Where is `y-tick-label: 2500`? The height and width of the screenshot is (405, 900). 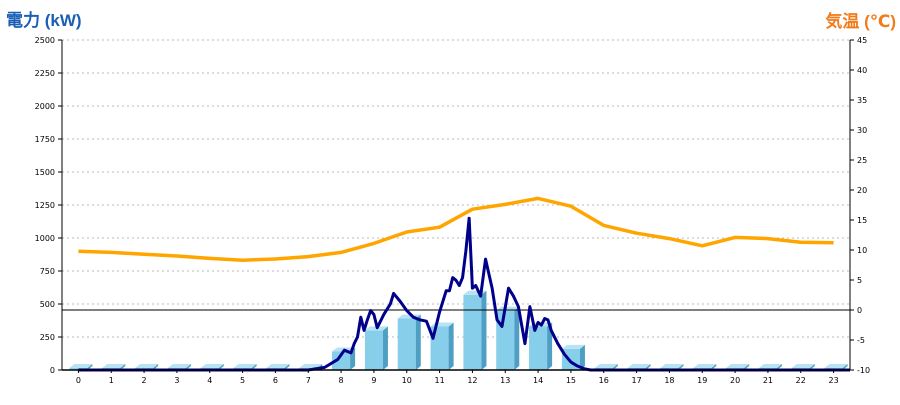 y-tick-label: 2500 is located at coordinates (45, 40).